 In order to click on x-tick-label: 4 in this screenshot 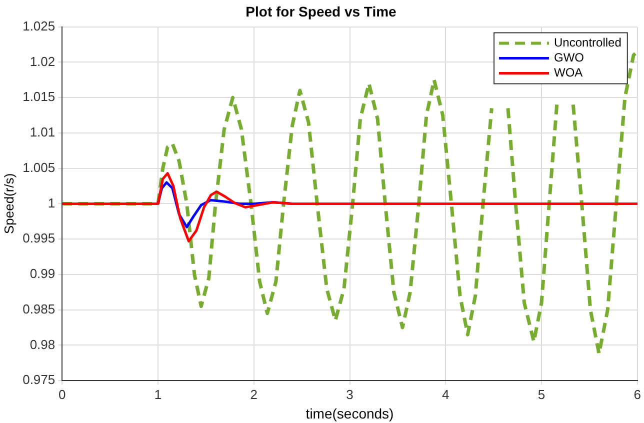, I will do `click(446, 394)`.